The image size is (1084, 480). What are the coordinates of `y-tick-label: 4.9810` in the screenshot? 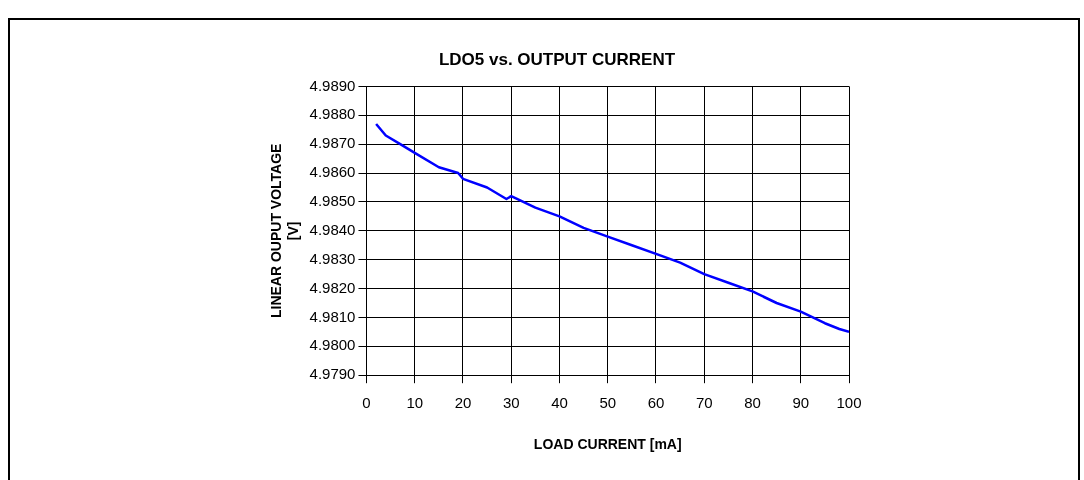 It's located at (332, 316).